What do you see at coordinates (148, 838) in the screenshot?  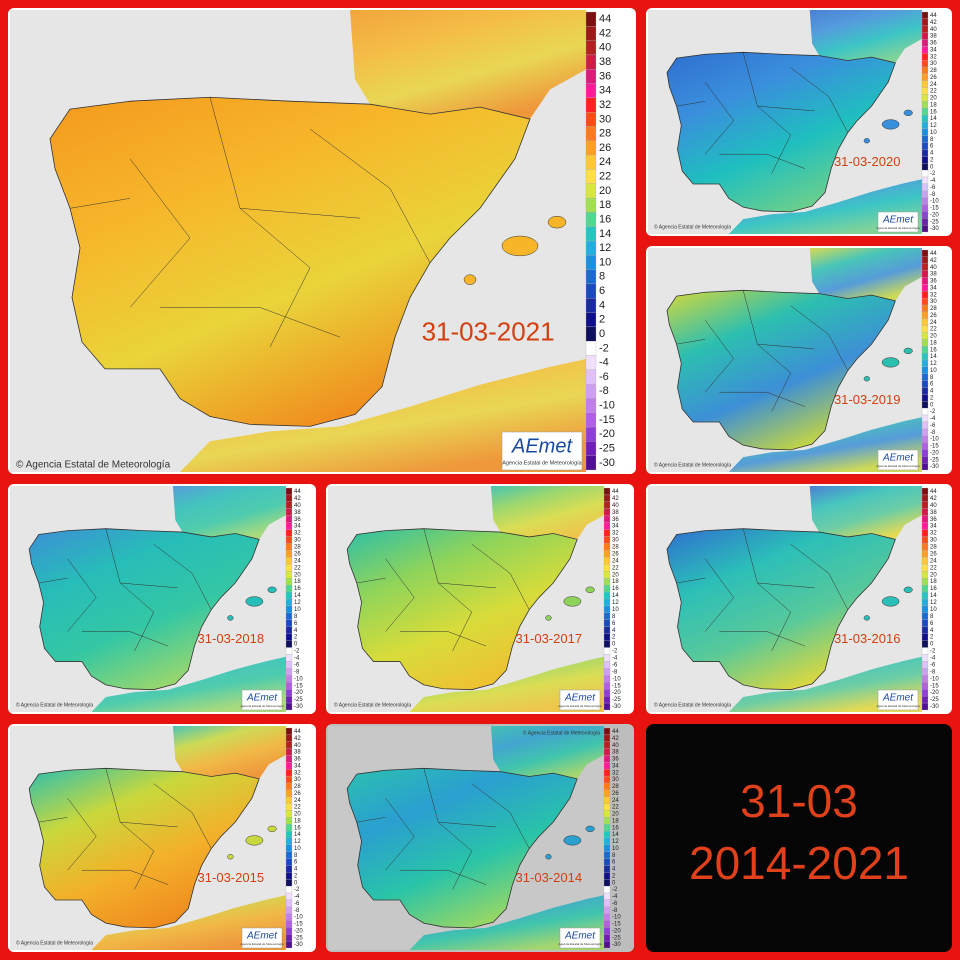 I see `map` at bounding box center [148, 838].